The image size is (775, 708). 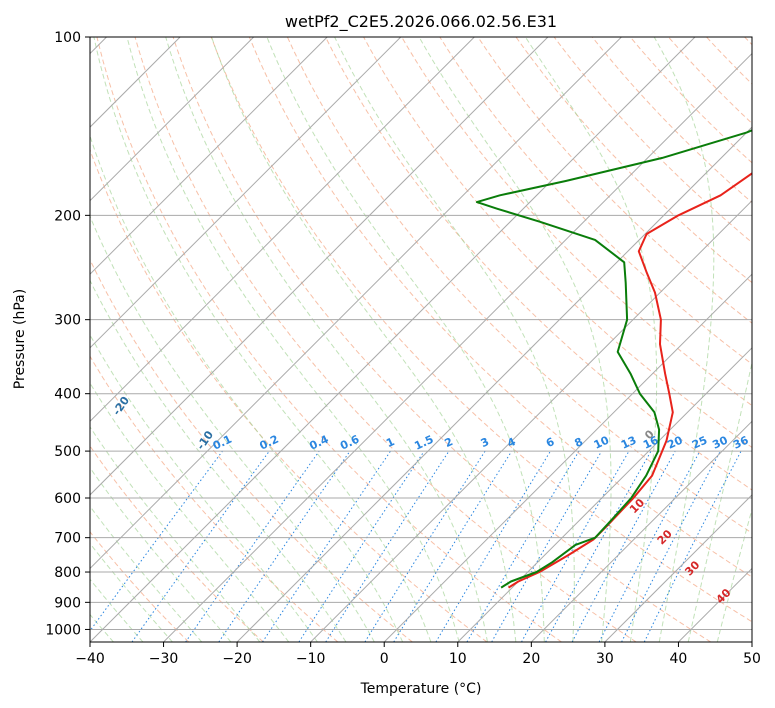 I want to click on y-axis-title: Pressure (hPa), so click(x=20, y=339).